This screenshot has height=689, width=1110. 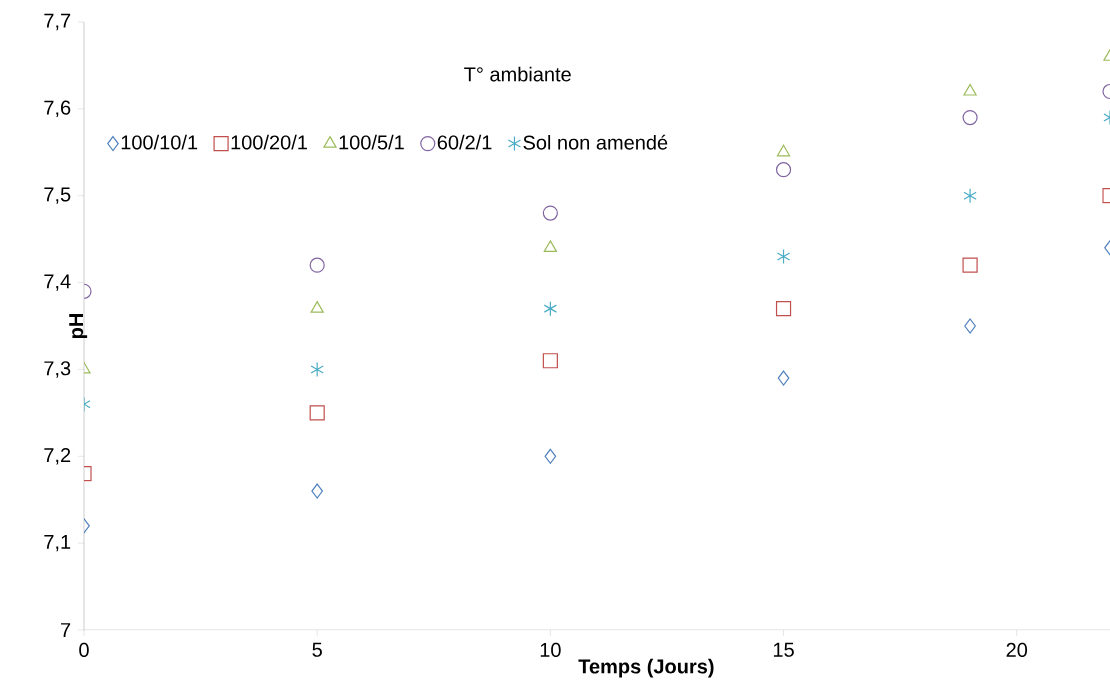 I want to click on y-tick-label: 7,3, so click(x=57, y=369).